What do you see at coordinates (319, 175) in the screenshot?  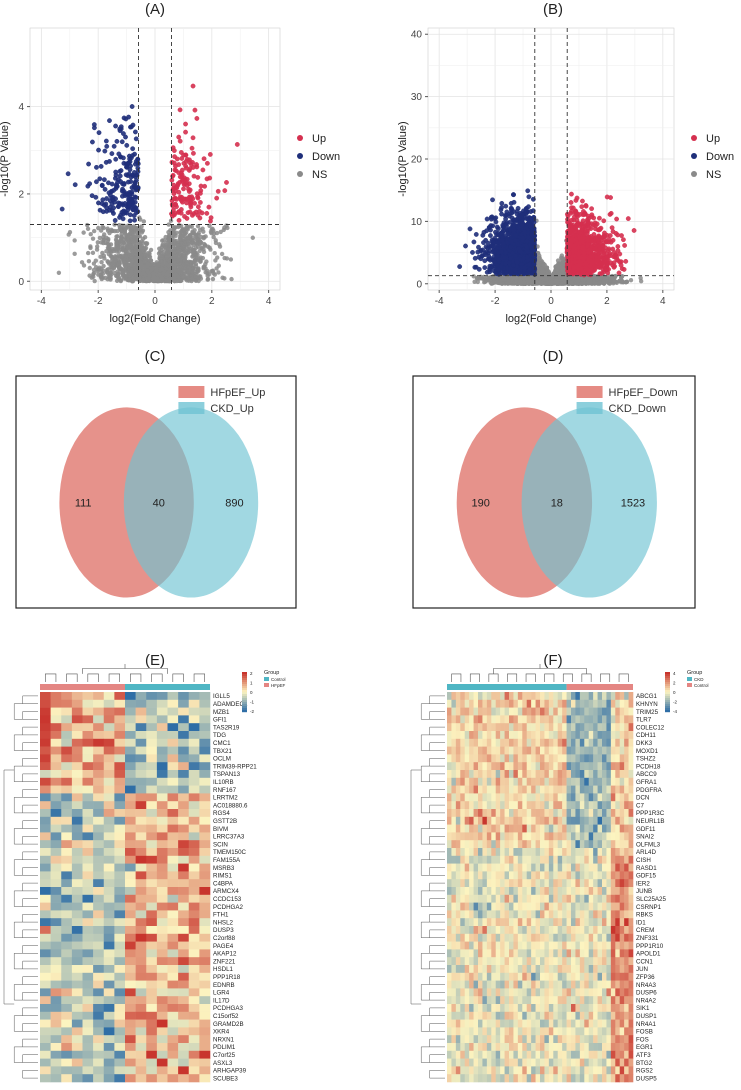 I see `legend-label-ns: NS` at bounding box center [319, 175].